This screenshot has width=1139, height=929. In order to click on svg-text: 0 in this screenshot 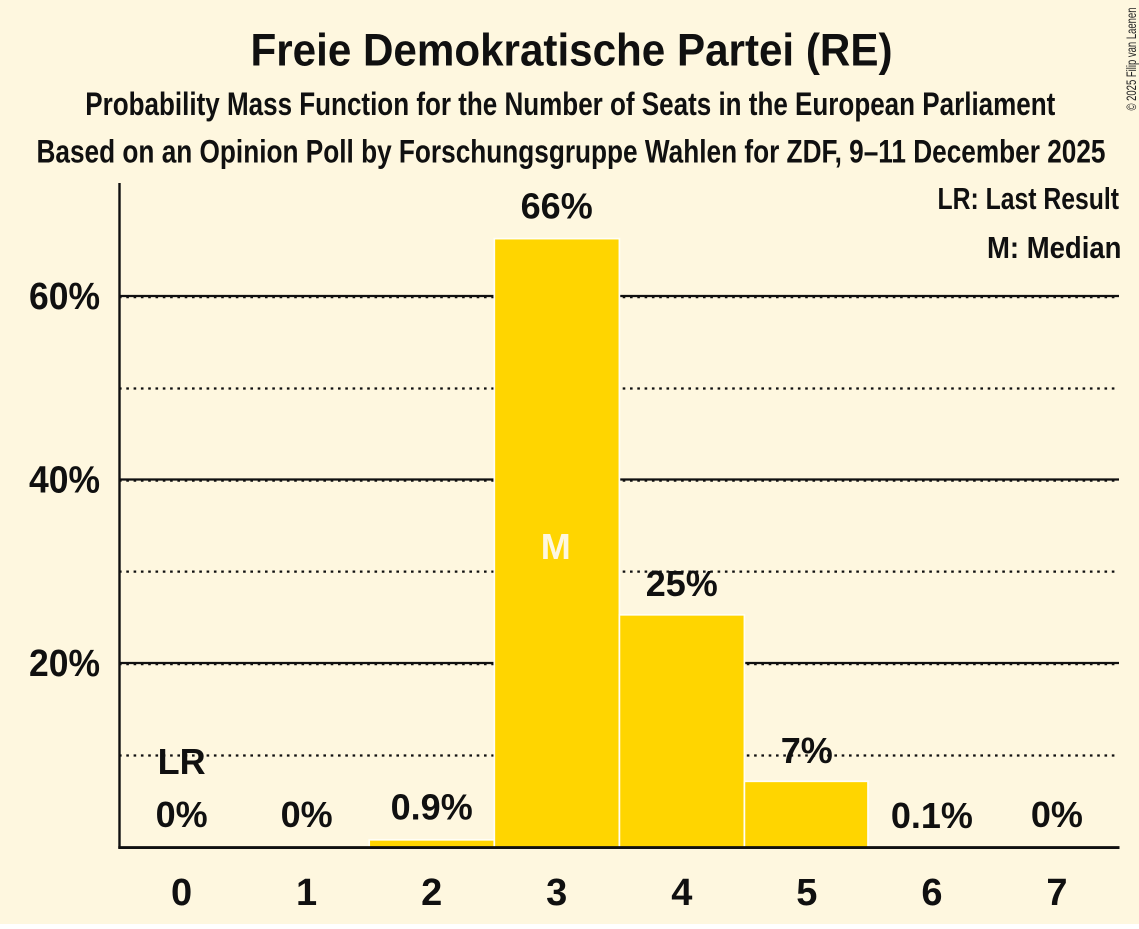, I will do `click(181, 893)`.